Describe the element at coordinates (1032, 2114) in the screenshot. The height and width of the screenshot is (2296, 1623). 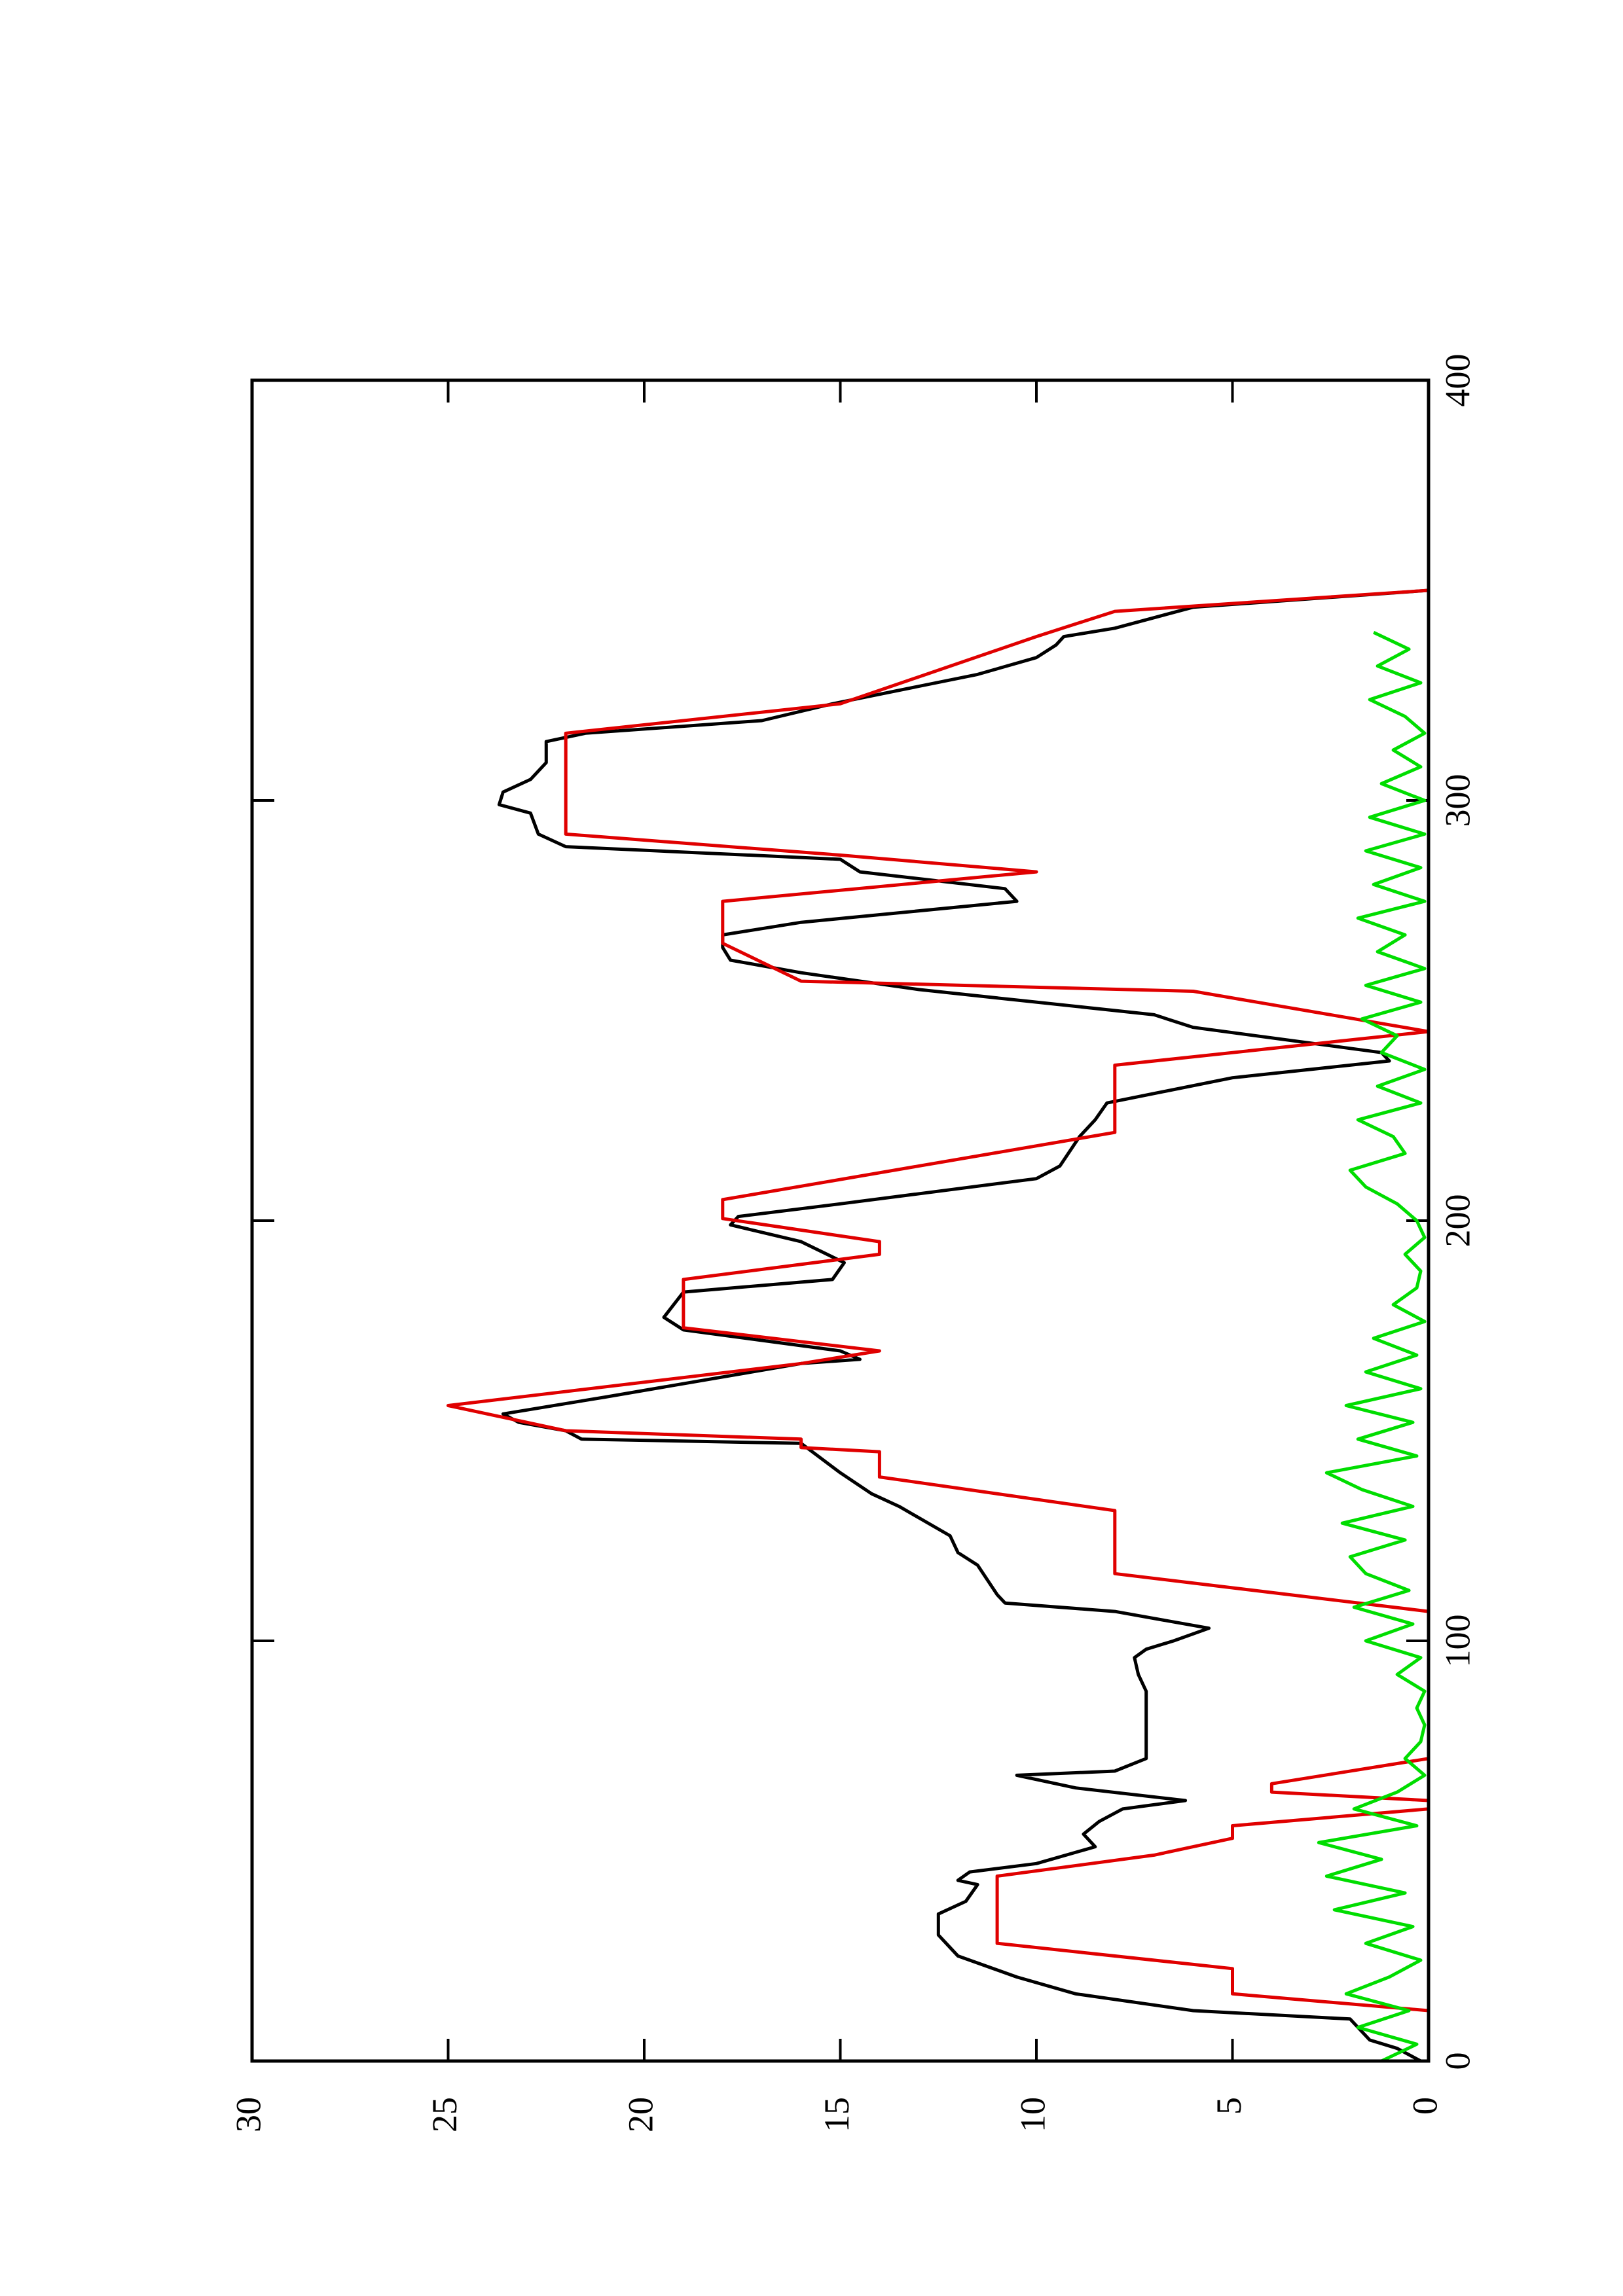
I see `y-tick-label: 10` at that location.